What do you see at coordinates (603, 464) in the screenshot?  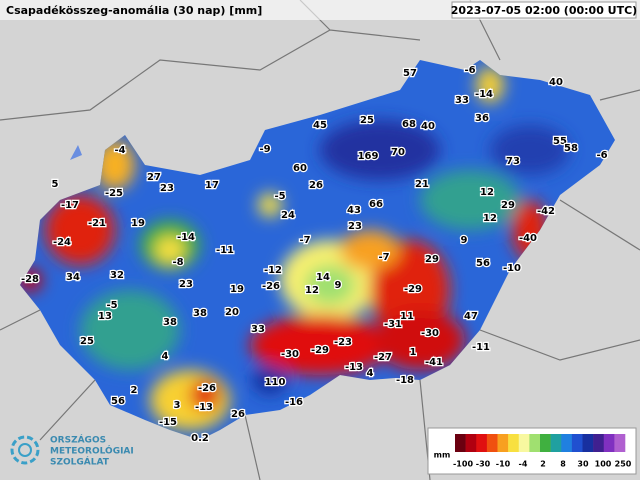 I see `legend-label: 100` at bounding box center [603, 464].